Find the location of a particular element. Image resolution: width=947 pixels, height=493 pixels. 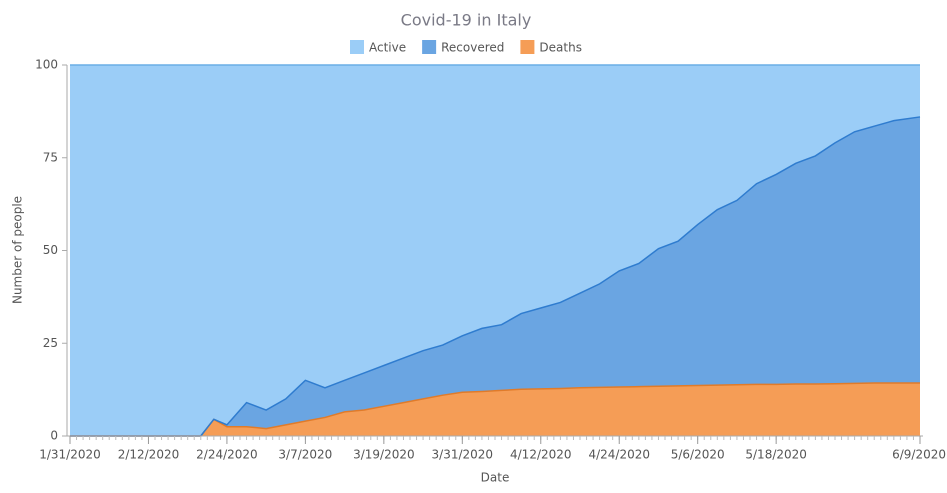

x-tick-label: 4/24/2020 is located at coordinates (619, 455).